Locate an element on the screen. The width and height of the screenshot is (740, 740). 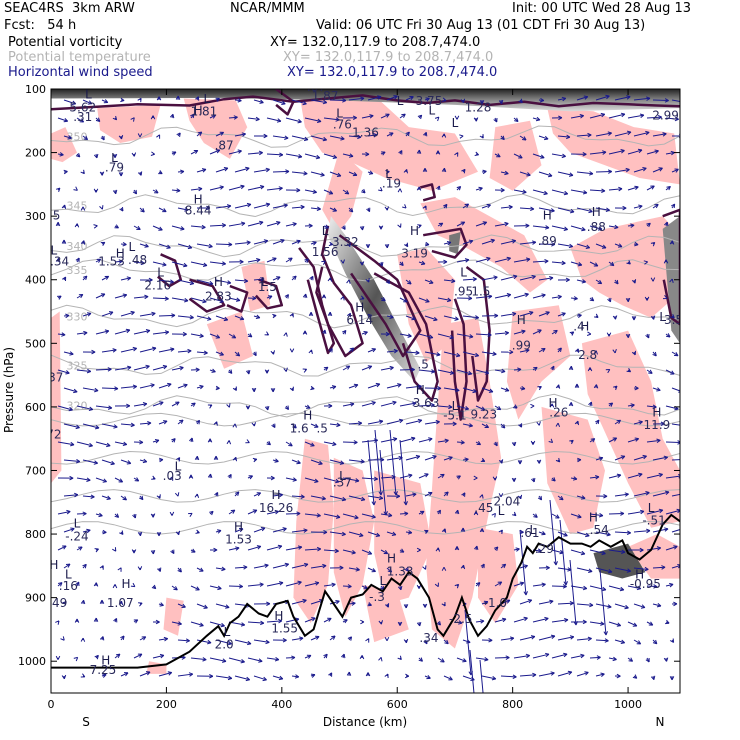
theta-contour is located at coordinates (365, 457).